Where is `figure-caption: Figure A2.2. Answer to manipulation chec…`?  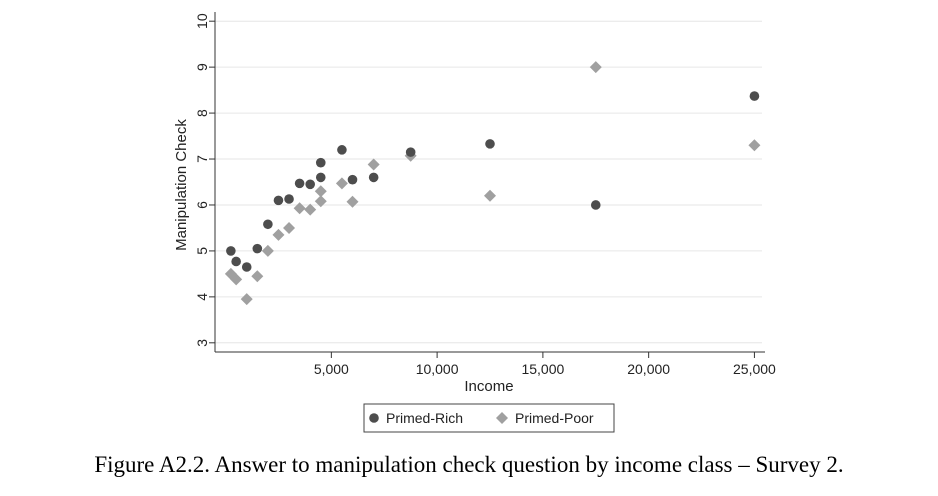 figure-caption: Figure A2.2. Answer to manipulation chec… is located at coordinates (469, 464).